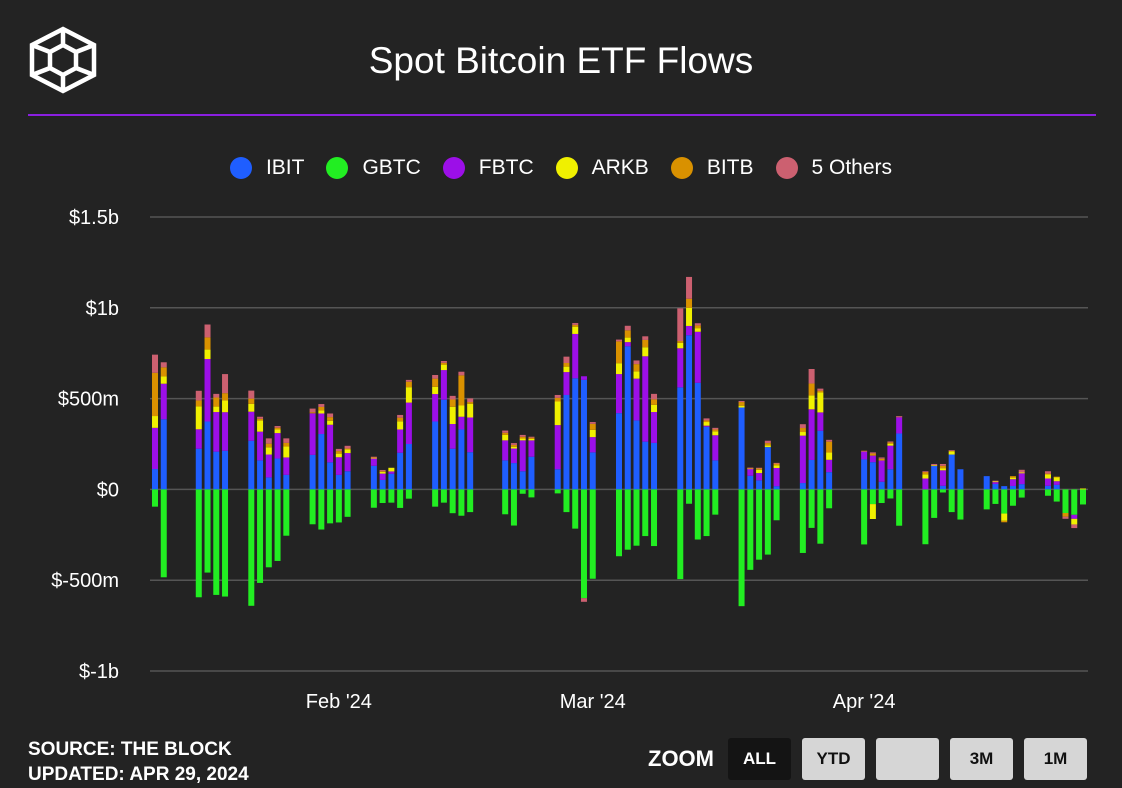 The height and width of the screenshot is (788, 1122). What do you see at coordinates (506, 167) in the screenshot?
I see `legend-label: FBTC` at bounding box center [506, 167].